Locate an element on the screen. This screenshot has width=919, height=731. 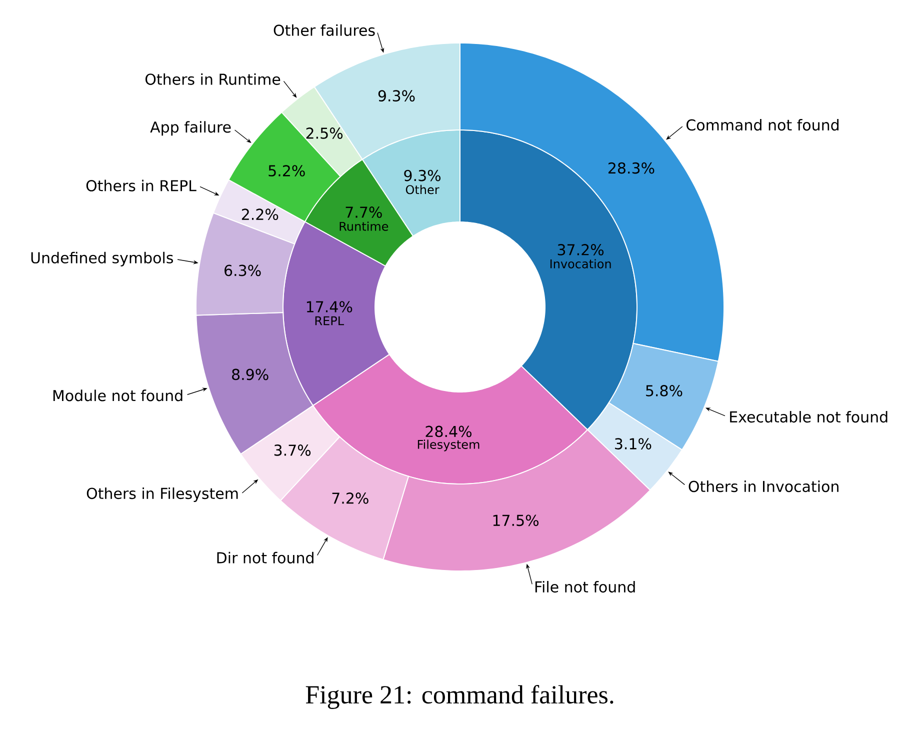
data-label: 28.3% is located at coordinates (631, 168).